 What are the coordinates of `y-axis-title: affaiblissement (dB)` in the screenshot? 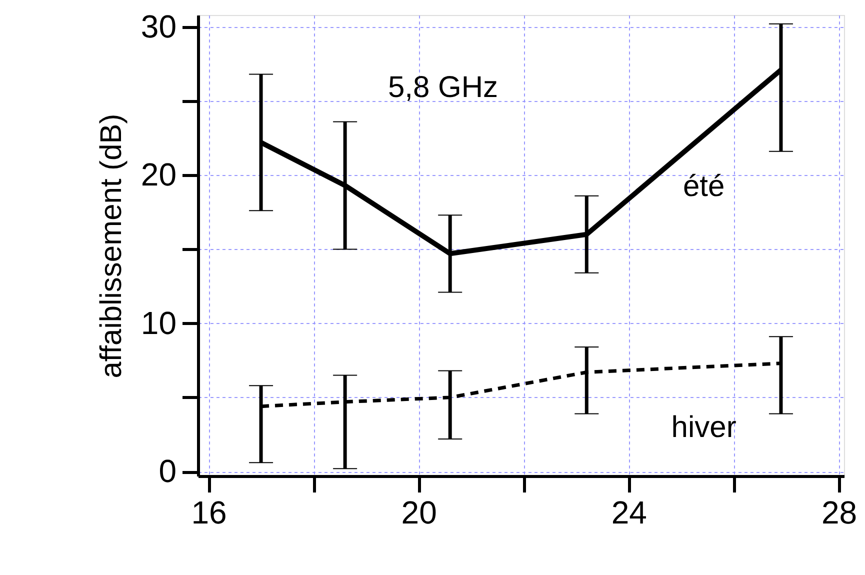 It's located at (111, 246).